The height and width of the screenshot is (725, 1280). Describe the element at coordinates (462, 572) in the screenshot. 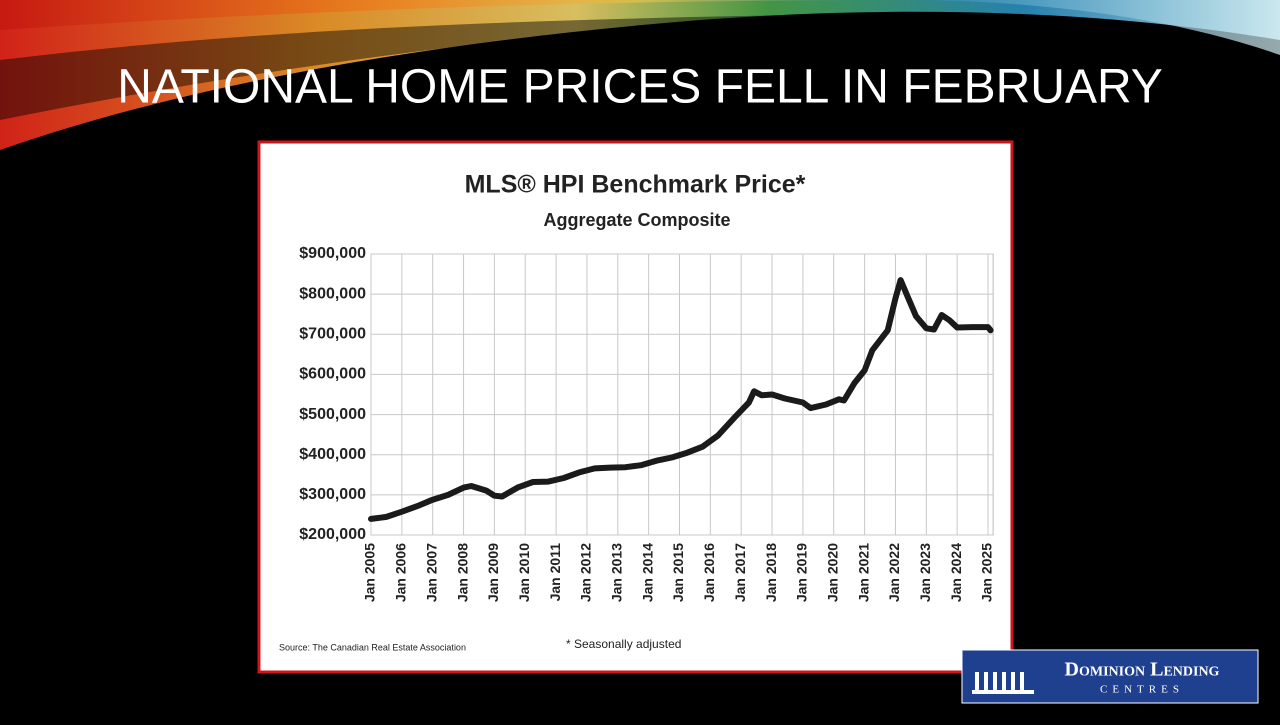

I see `x-tick-label: Jan 2008` at that location.